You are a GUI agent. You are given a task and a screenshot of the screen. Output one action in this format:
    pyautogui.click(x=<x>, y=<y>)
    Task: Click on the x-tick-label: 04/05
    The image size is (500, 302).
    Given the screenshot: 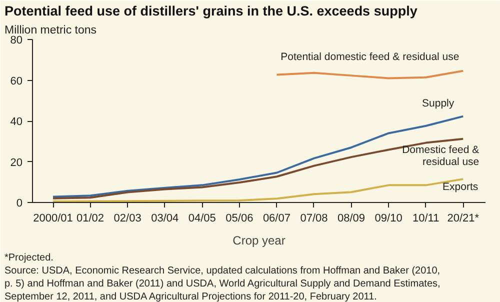 What is the action you would take?
    pyautogui.click(x=202, y=218)
    